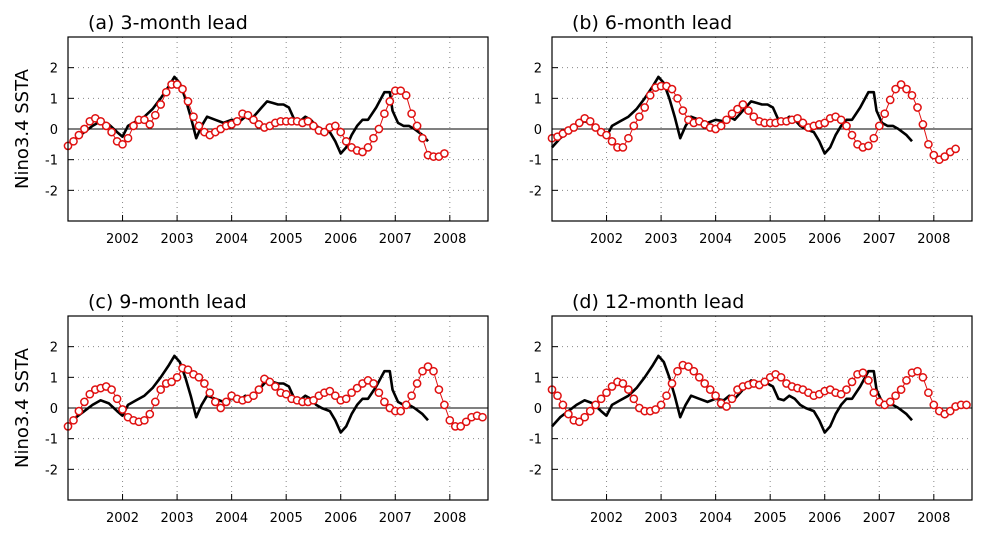 This screenshot has height=537, width=985. What do you see at coordinates (51, 470) in the screenshot?
I see `panel-c-ytick-label-0: -2` at bounding box center [51, 470].